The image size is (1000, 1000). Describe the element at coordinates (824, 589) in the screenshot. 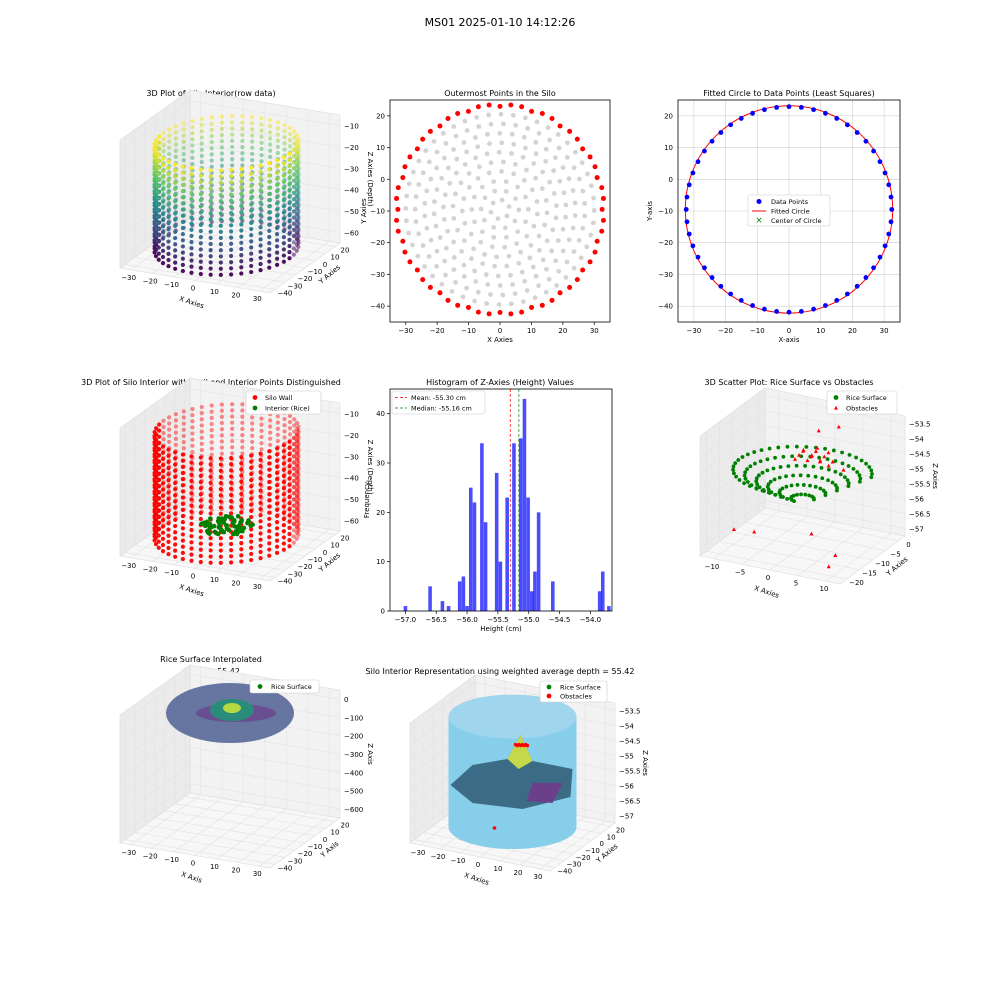

I see `x-tick-label: 10` at that location.